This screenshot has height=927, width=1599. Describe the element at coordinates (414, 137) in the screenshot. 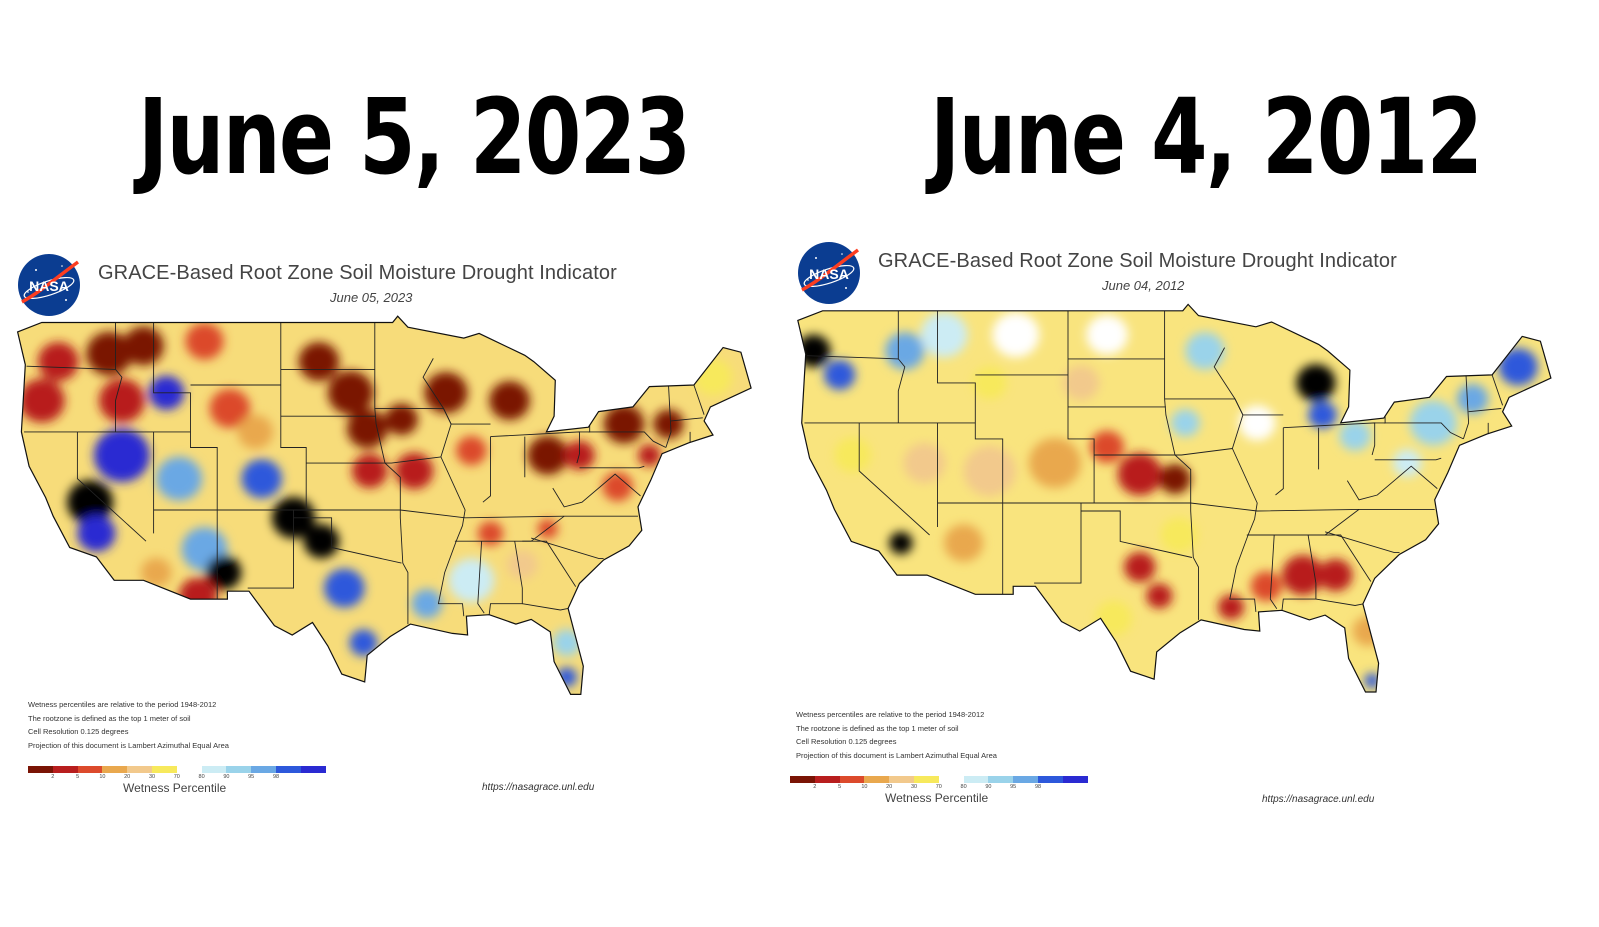

I see `date-headline-2023: June 5, 2023` at that location.